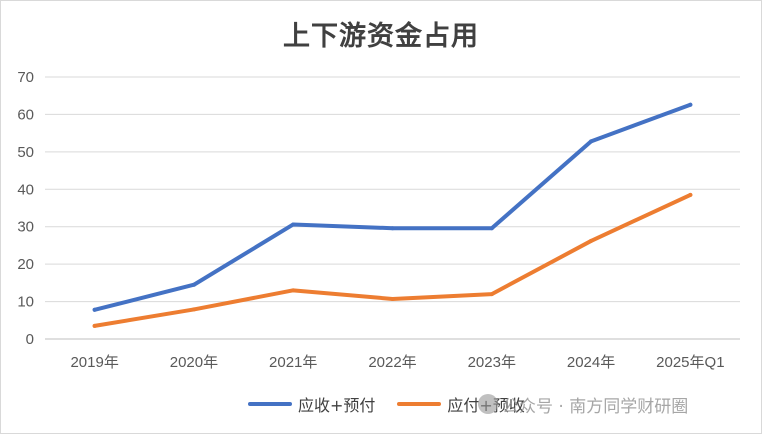 Image resolution: width=762 pixels, height=434 pixels. Describe the element at coordinates (419, 404) in the screenshot. I see `legend-swatch-orange` at that location.